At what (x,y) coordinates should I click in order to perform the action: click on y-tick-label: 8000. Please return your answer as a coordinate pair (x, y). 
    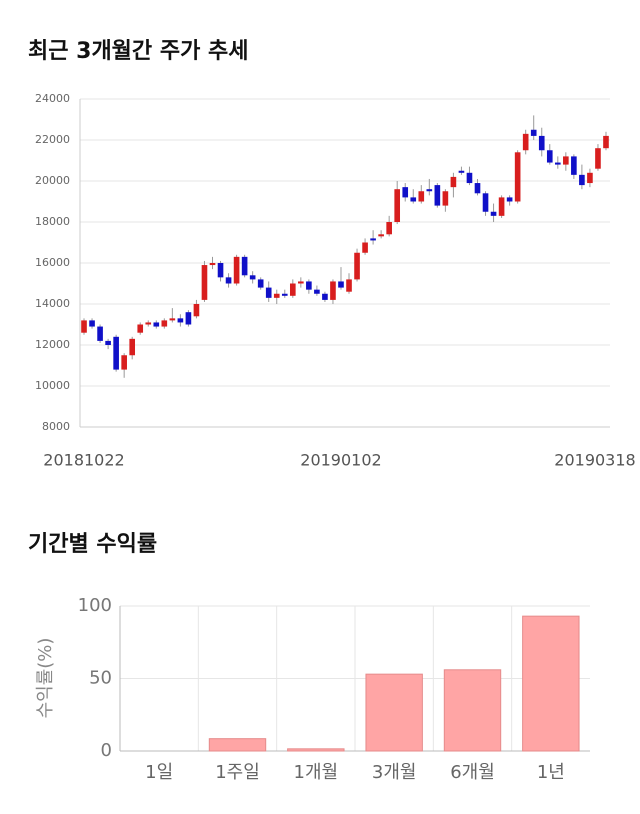
    Looking at the image, I should click on (56, 426).